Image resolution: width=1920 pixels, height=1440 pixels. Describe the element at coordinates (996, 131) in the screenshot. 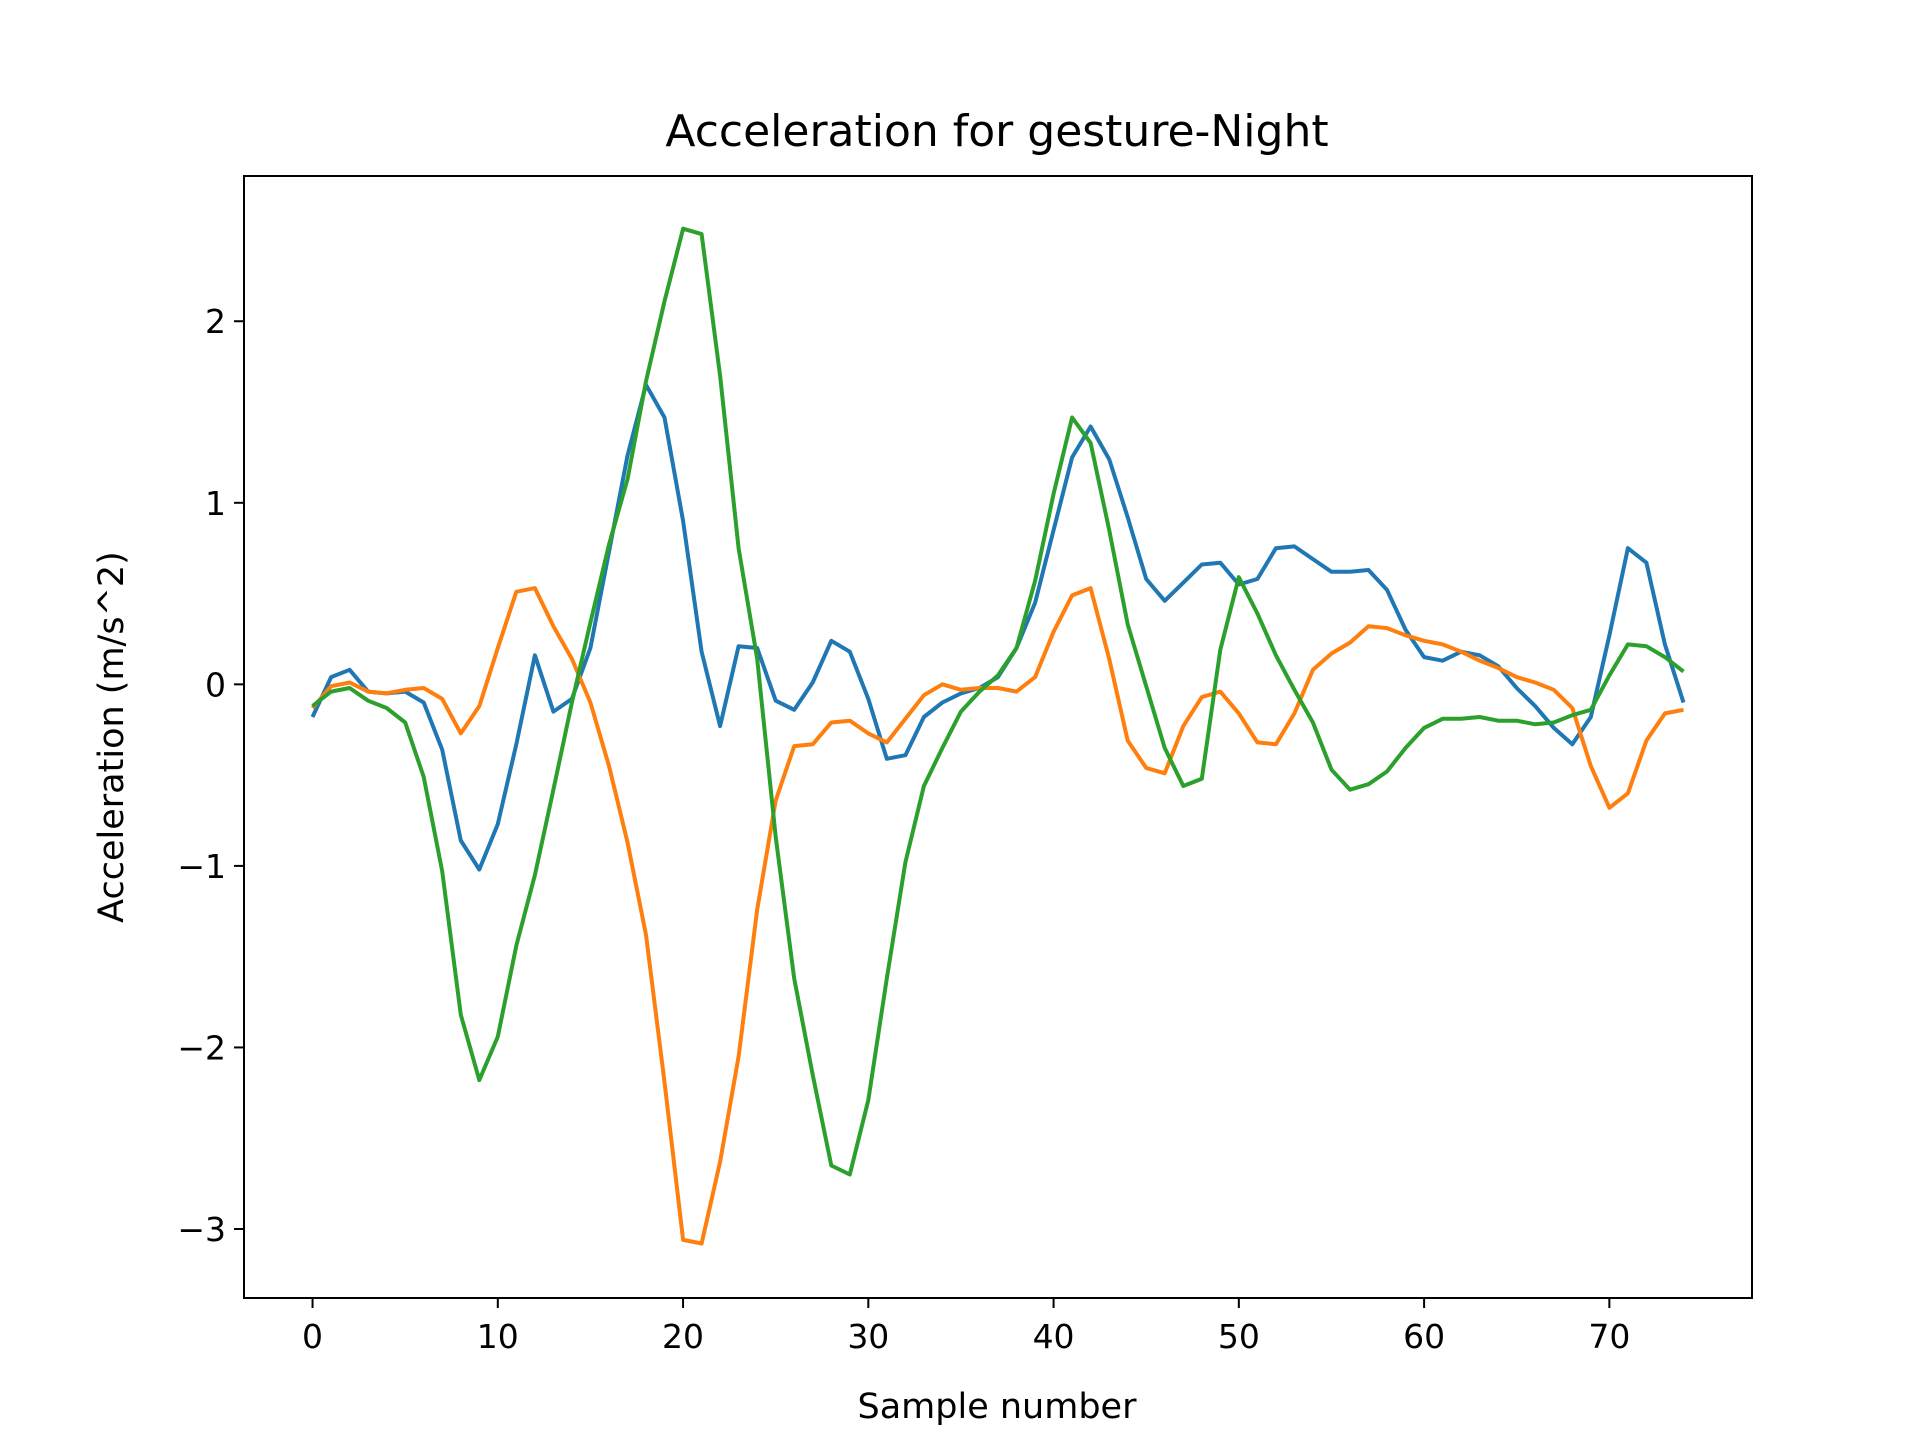

I see `chart-title: Acceleration for gesture-Night` at that location.